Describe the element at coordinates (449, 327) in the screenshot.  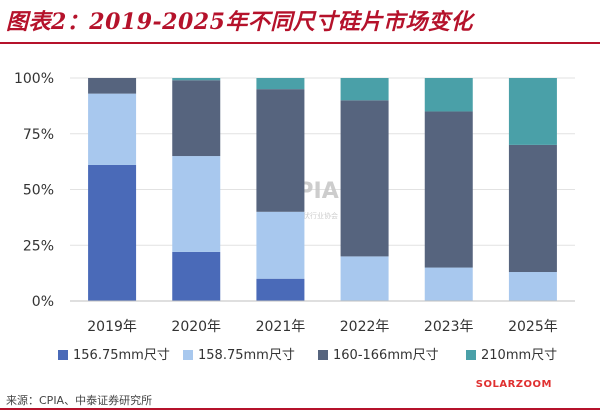
I see `x-tick-label: 2023年` at that location.